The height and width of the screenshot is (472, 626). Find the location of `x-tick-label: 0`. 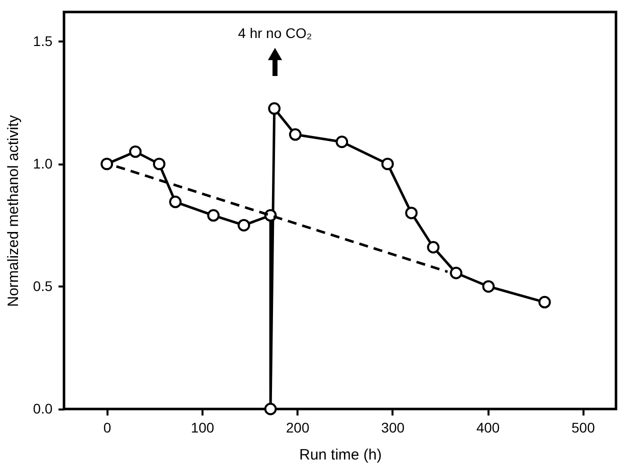

x-tick-label: 0 is located at coordinates (107, 428).